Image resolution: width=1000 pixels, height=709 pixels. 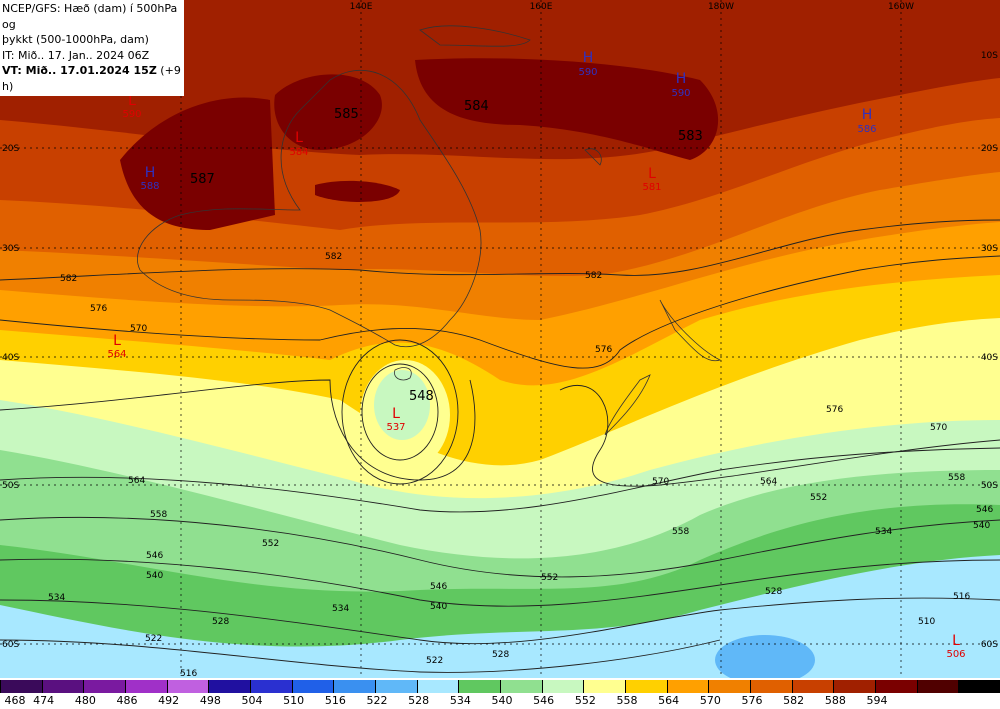 I want to click on initial-time: IT: Mið.. 17. Jan.. 2024 06Z, so click(x=76, y=55).